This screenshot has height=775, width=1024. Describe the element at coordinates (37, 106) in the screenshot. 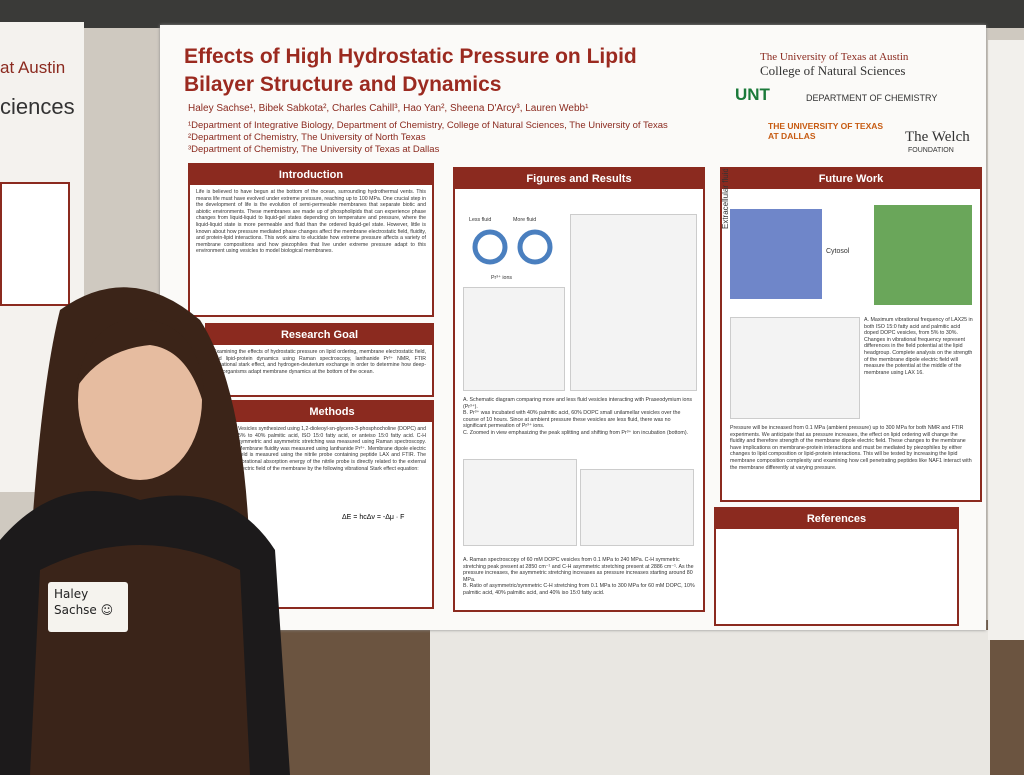

I see `side-text: ciences` at that location.